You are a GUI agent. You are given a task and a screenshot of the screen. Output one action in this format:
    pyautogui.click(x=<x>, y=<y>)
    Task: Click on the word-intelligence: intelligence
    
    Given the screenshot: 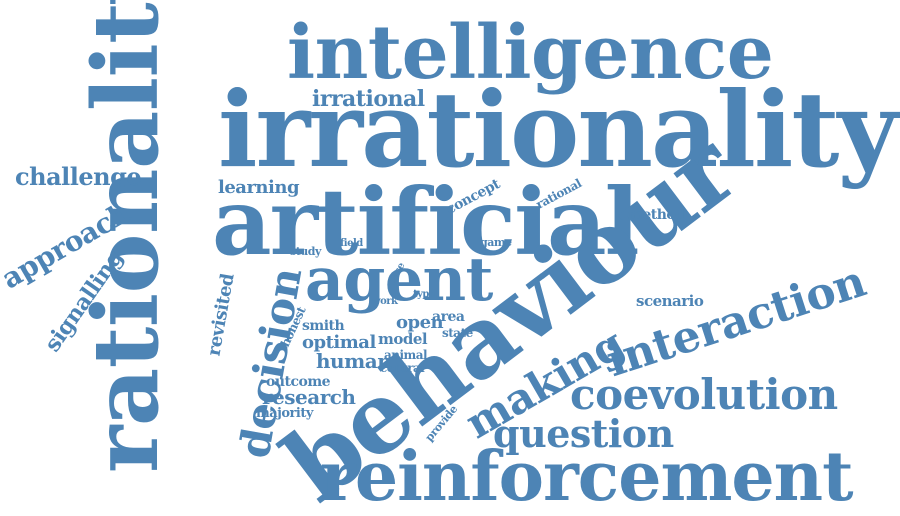 What is the action you would take?
    pyautogui.click(x=530, y=53)
    